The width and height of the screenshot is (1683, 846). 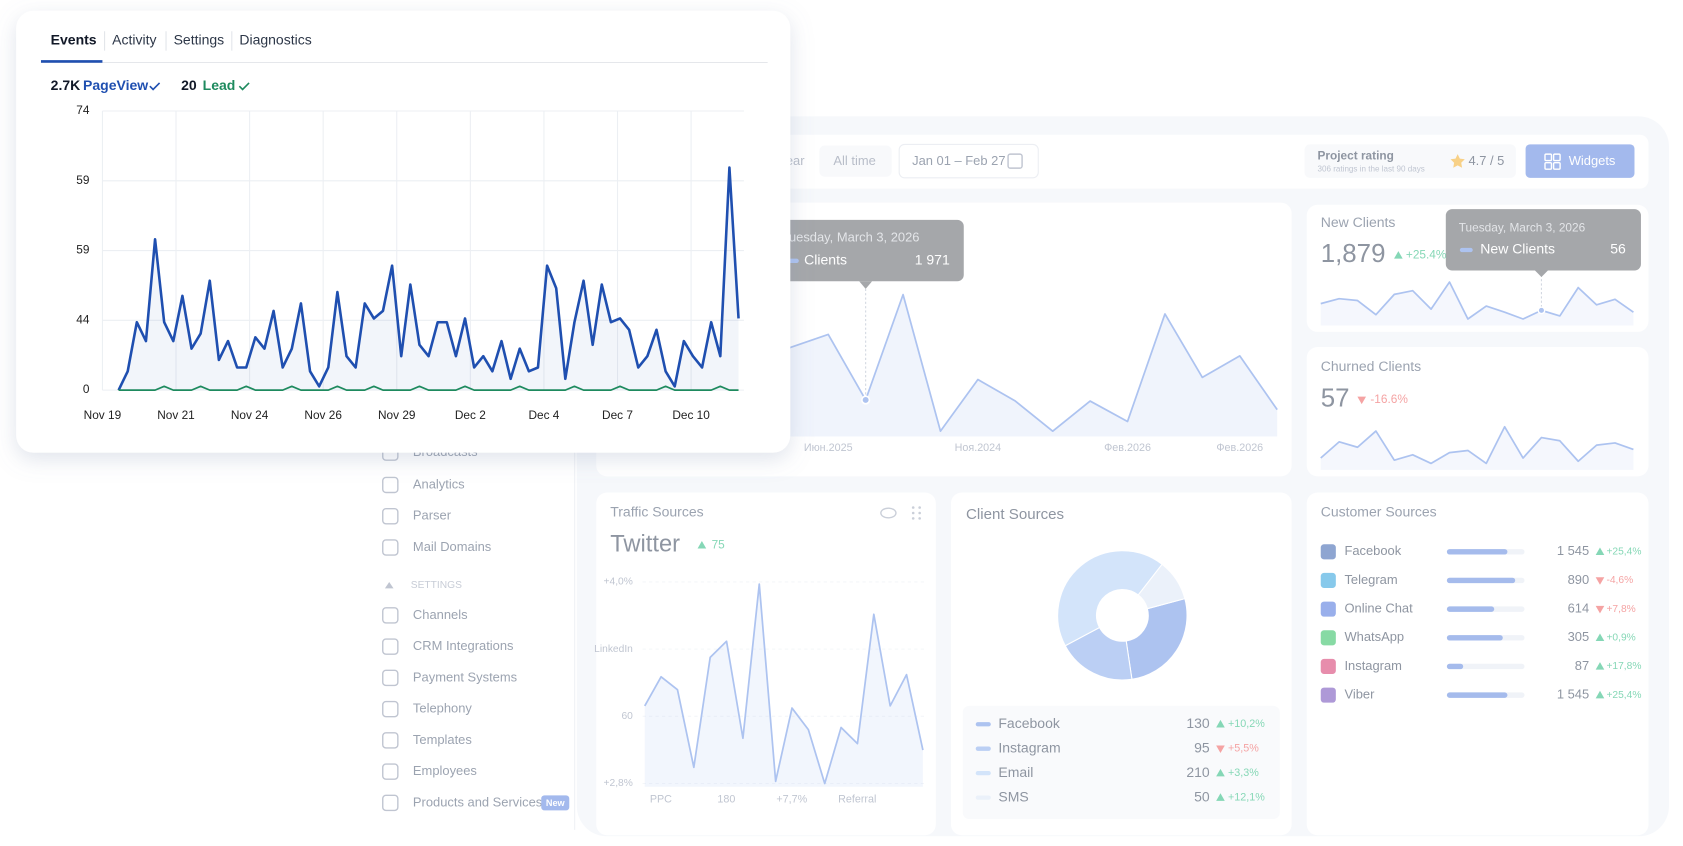 I want to click on arrow-down, so click(x=1600, y=581).